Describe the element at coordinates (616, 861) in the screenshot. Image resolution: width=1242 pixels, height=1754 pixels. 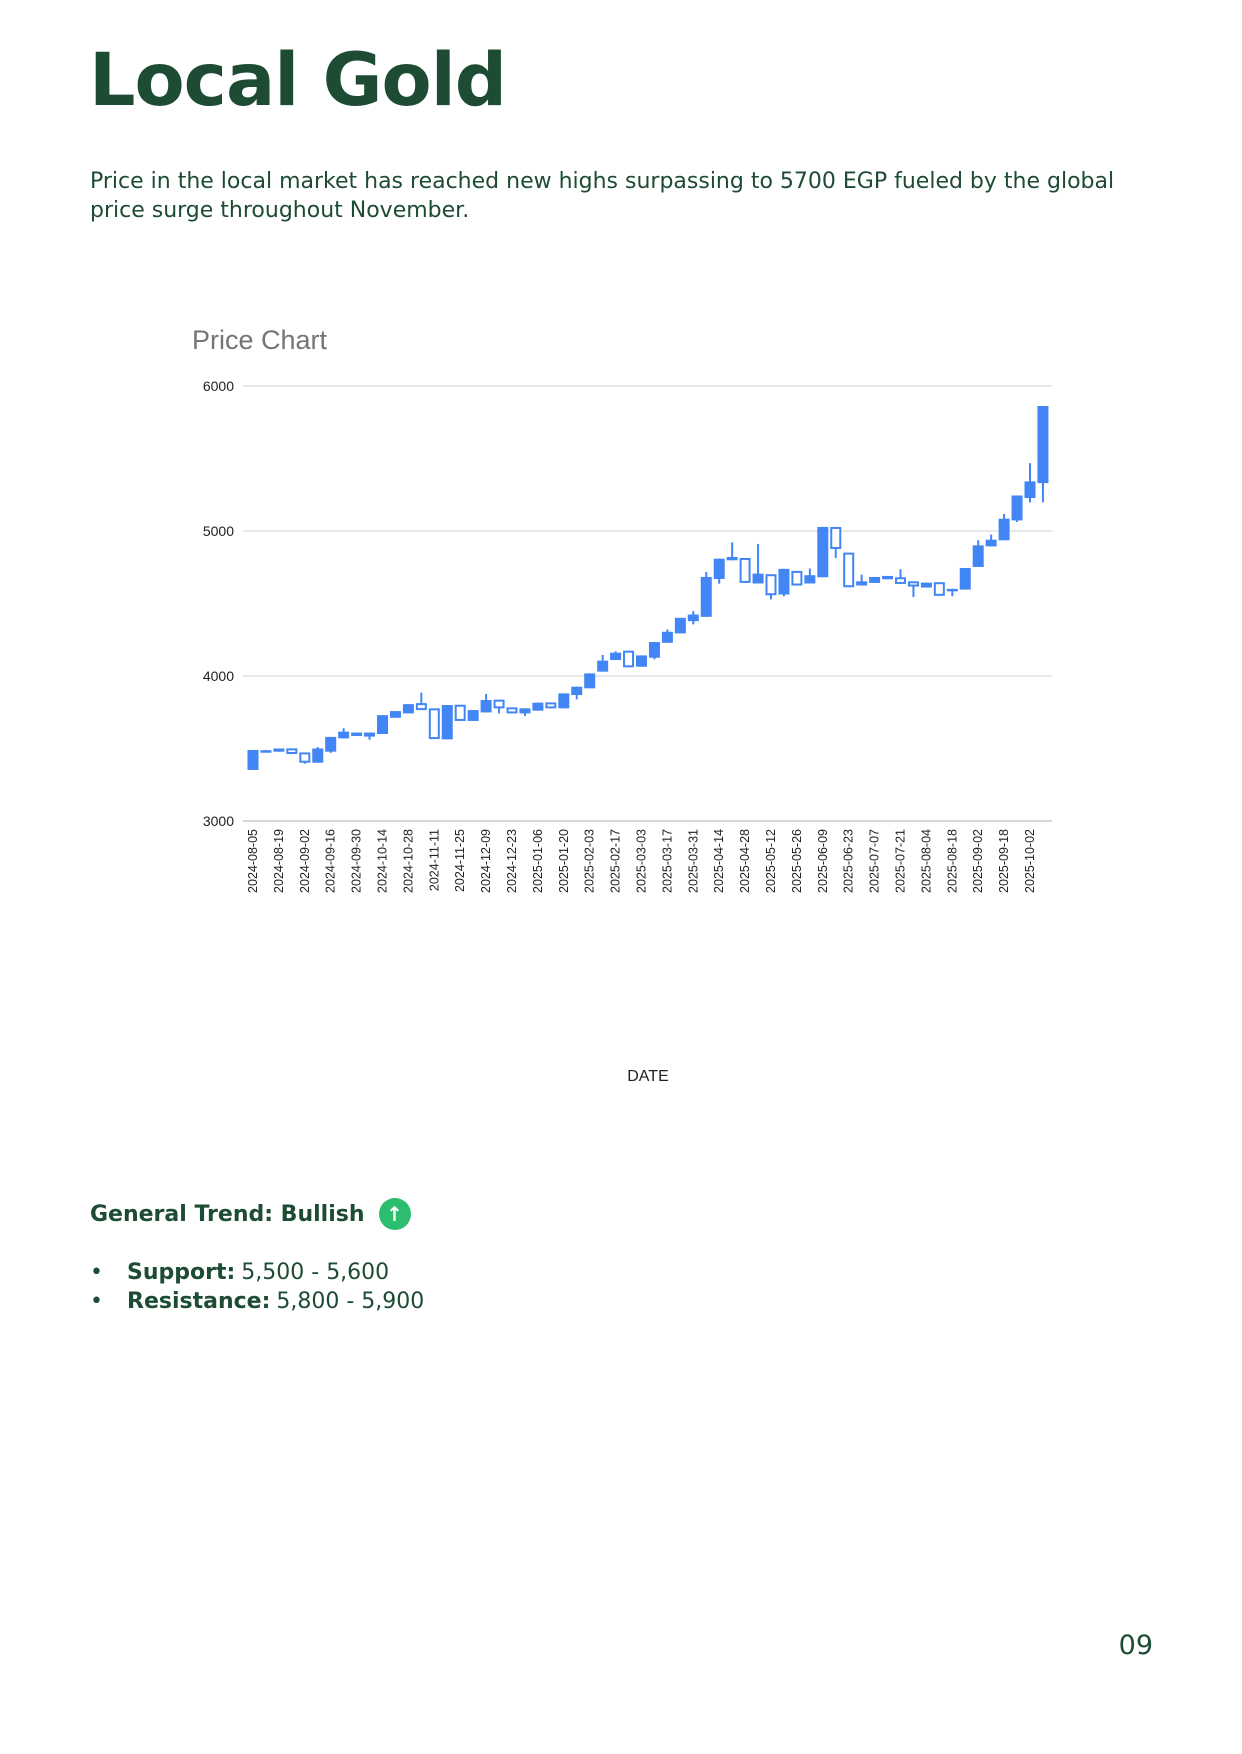
I see `x-tick-label: 2025-02-17` at that location.